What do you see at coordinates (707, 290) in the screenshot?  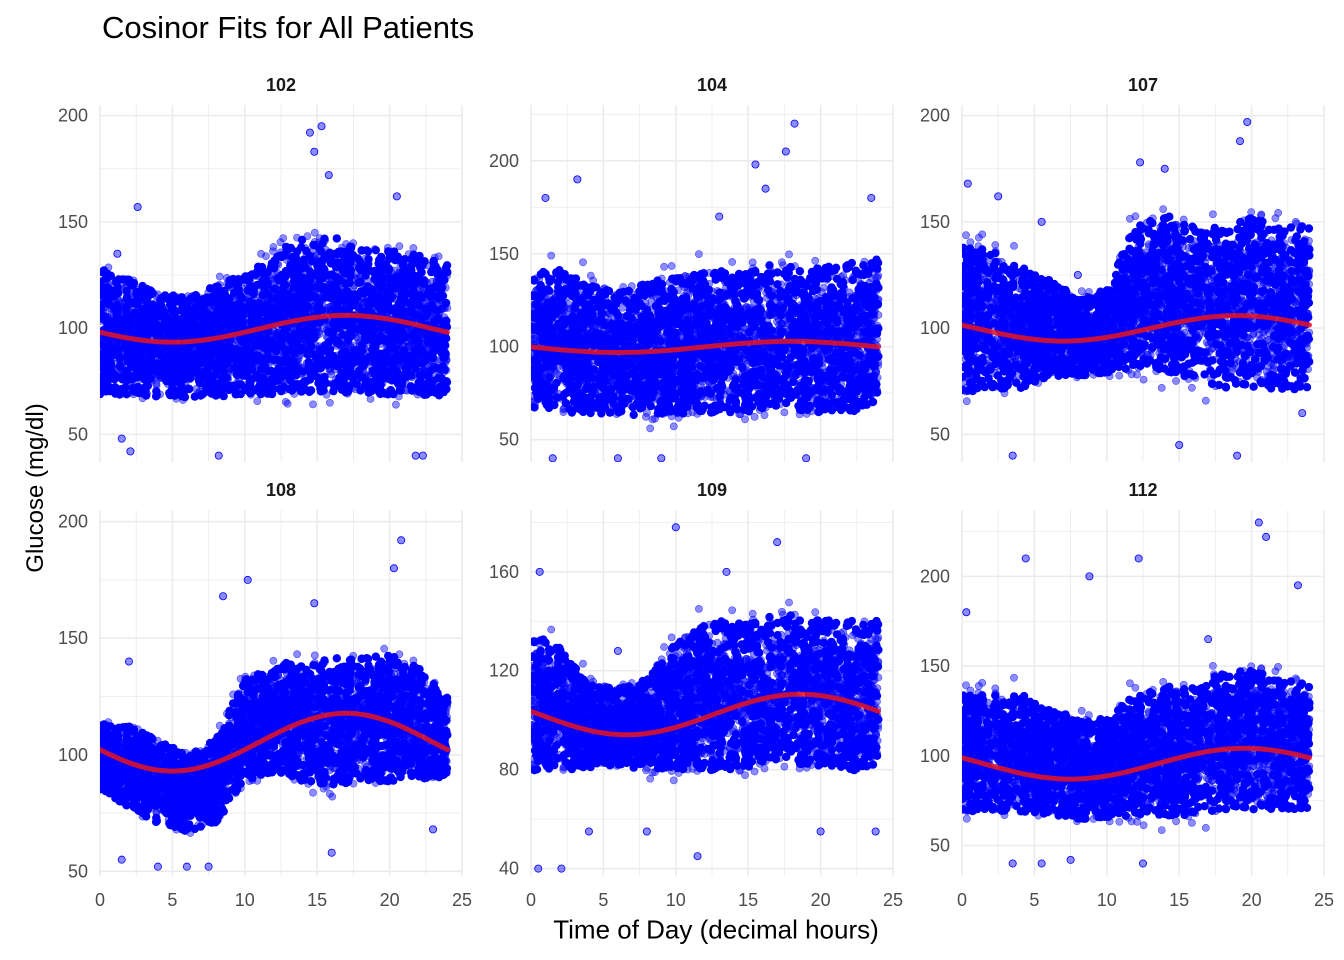 I see `scatter-points` at bounding box center [707, 290].